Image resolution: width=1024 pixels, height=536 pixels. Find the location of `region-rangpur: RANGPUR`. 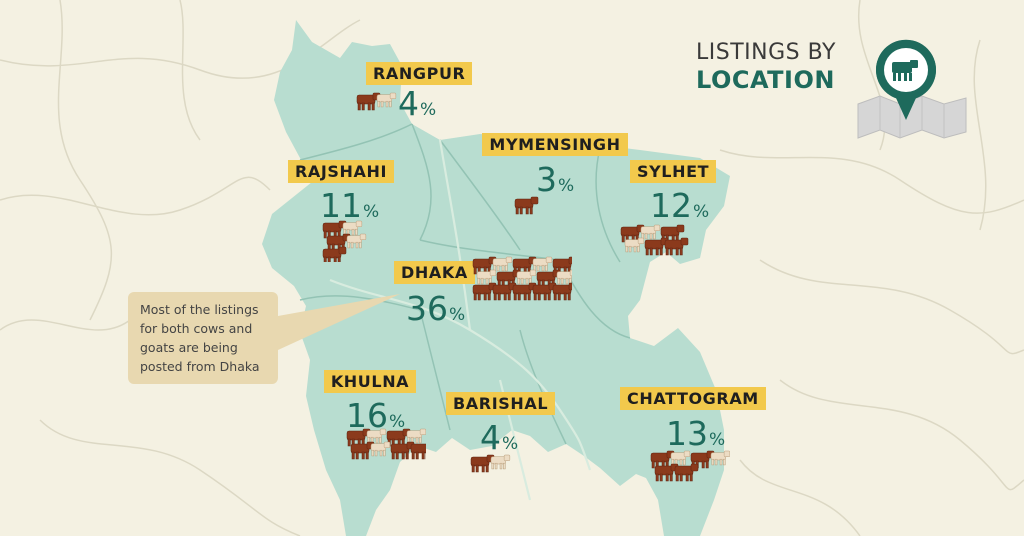

region-rangpur: RANGPUR is located at coordinates (419, 73).